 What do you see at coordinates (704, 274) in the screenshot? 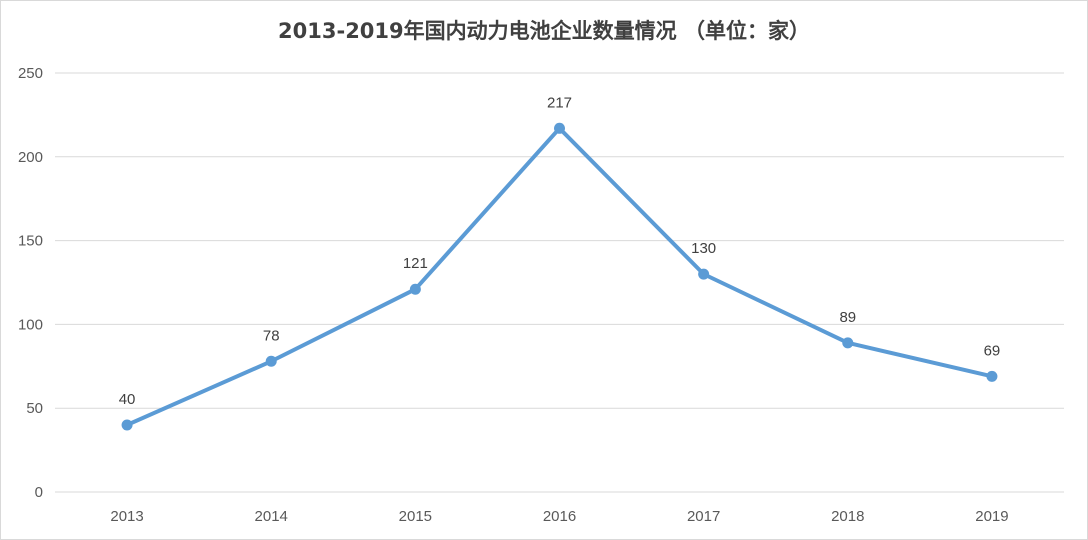
I see `data-point-2017` at bounding box center [704, 274].